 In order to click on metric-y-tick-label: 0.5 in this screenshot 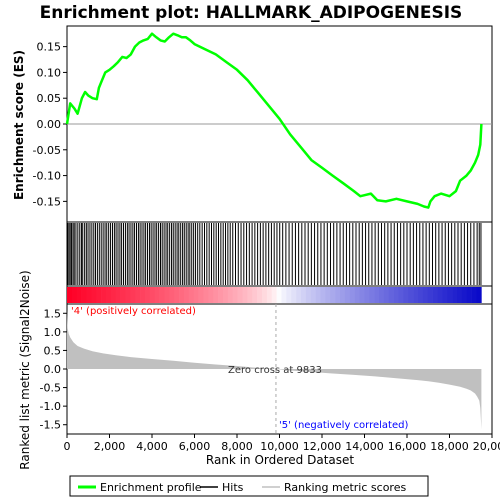, I will do `click(53, 350)`.